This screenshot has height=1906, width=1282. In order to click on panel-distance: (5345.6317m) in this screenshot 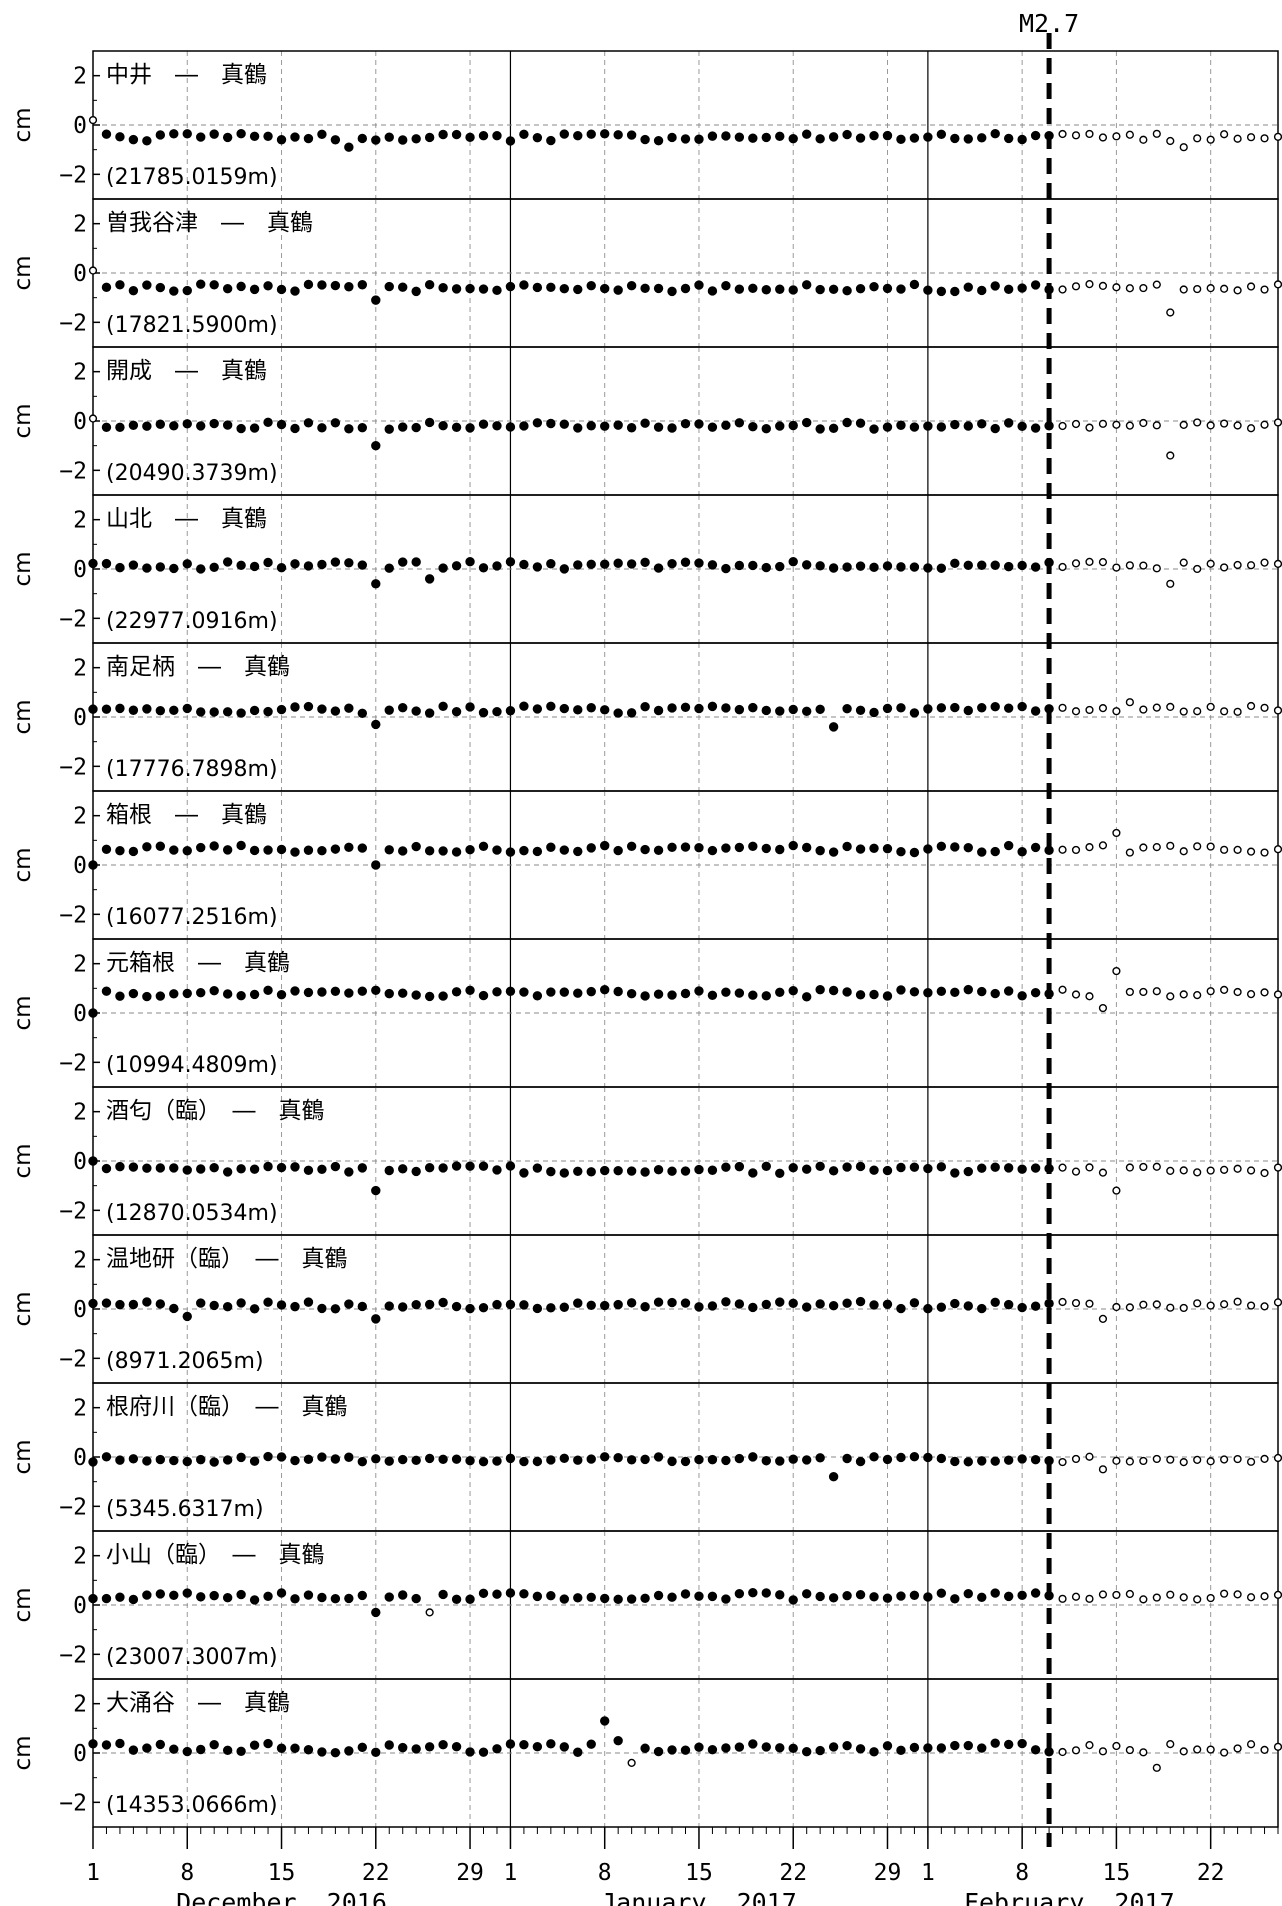, I will do `click(185, 1509)`.